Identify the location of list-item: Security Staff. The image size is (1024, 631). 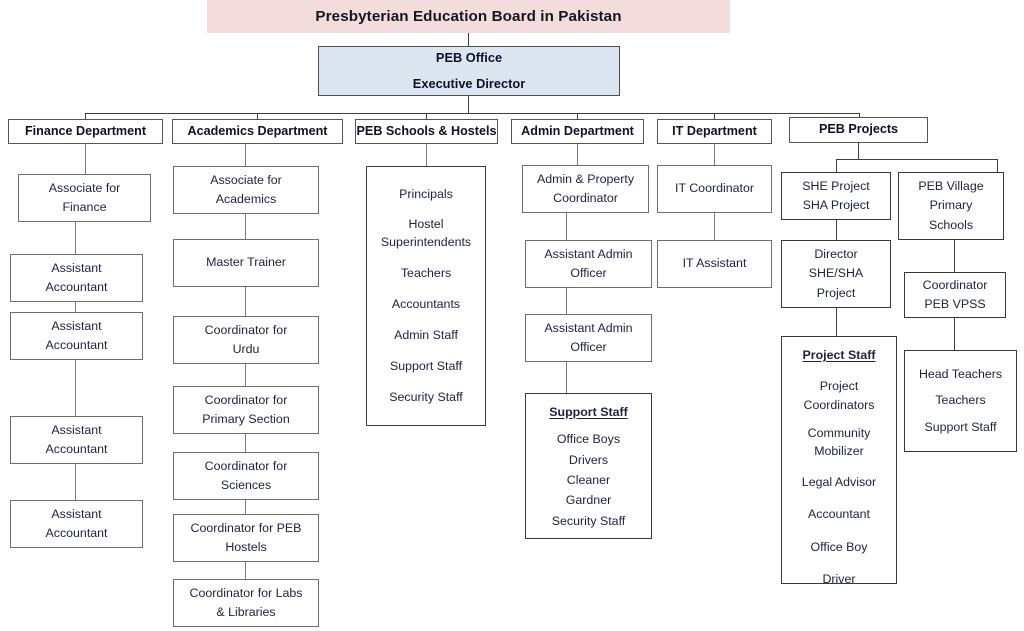
(588, 520).